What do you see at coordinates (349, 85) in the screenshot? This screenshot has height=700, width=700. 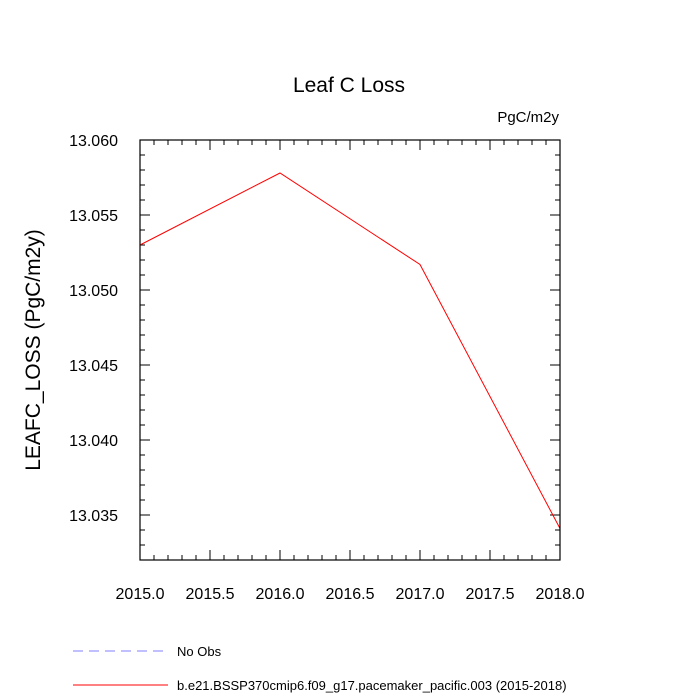 I see `chart-title: Leaf C Loss` at bounding box center [349, 85].